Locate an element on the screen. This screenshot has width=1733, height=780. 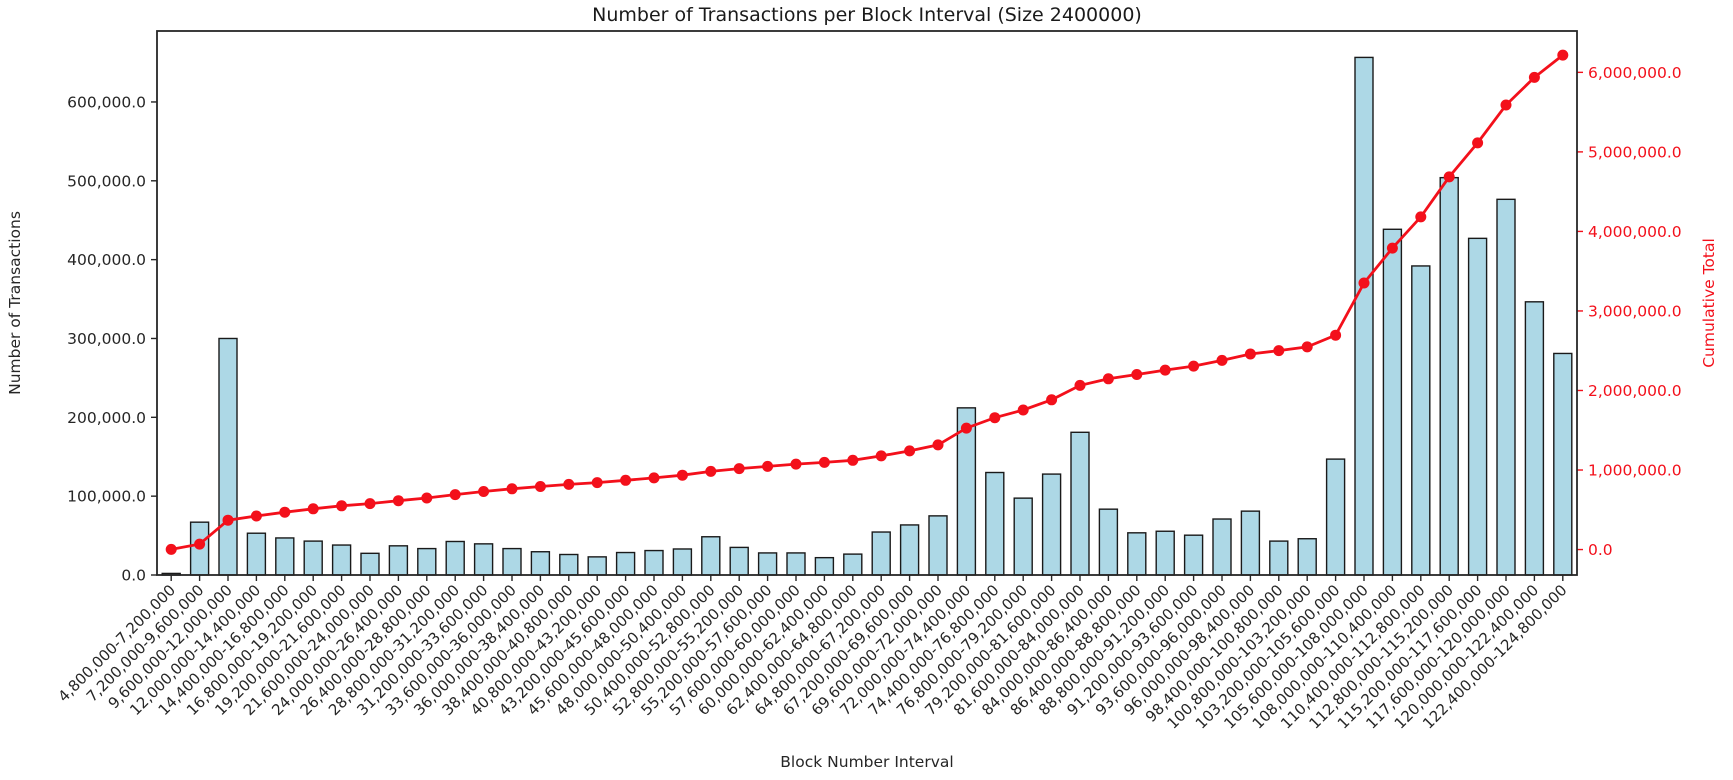
right-axis-tick-label: 2,000,000.0 is located at coordinates (1635, 391).